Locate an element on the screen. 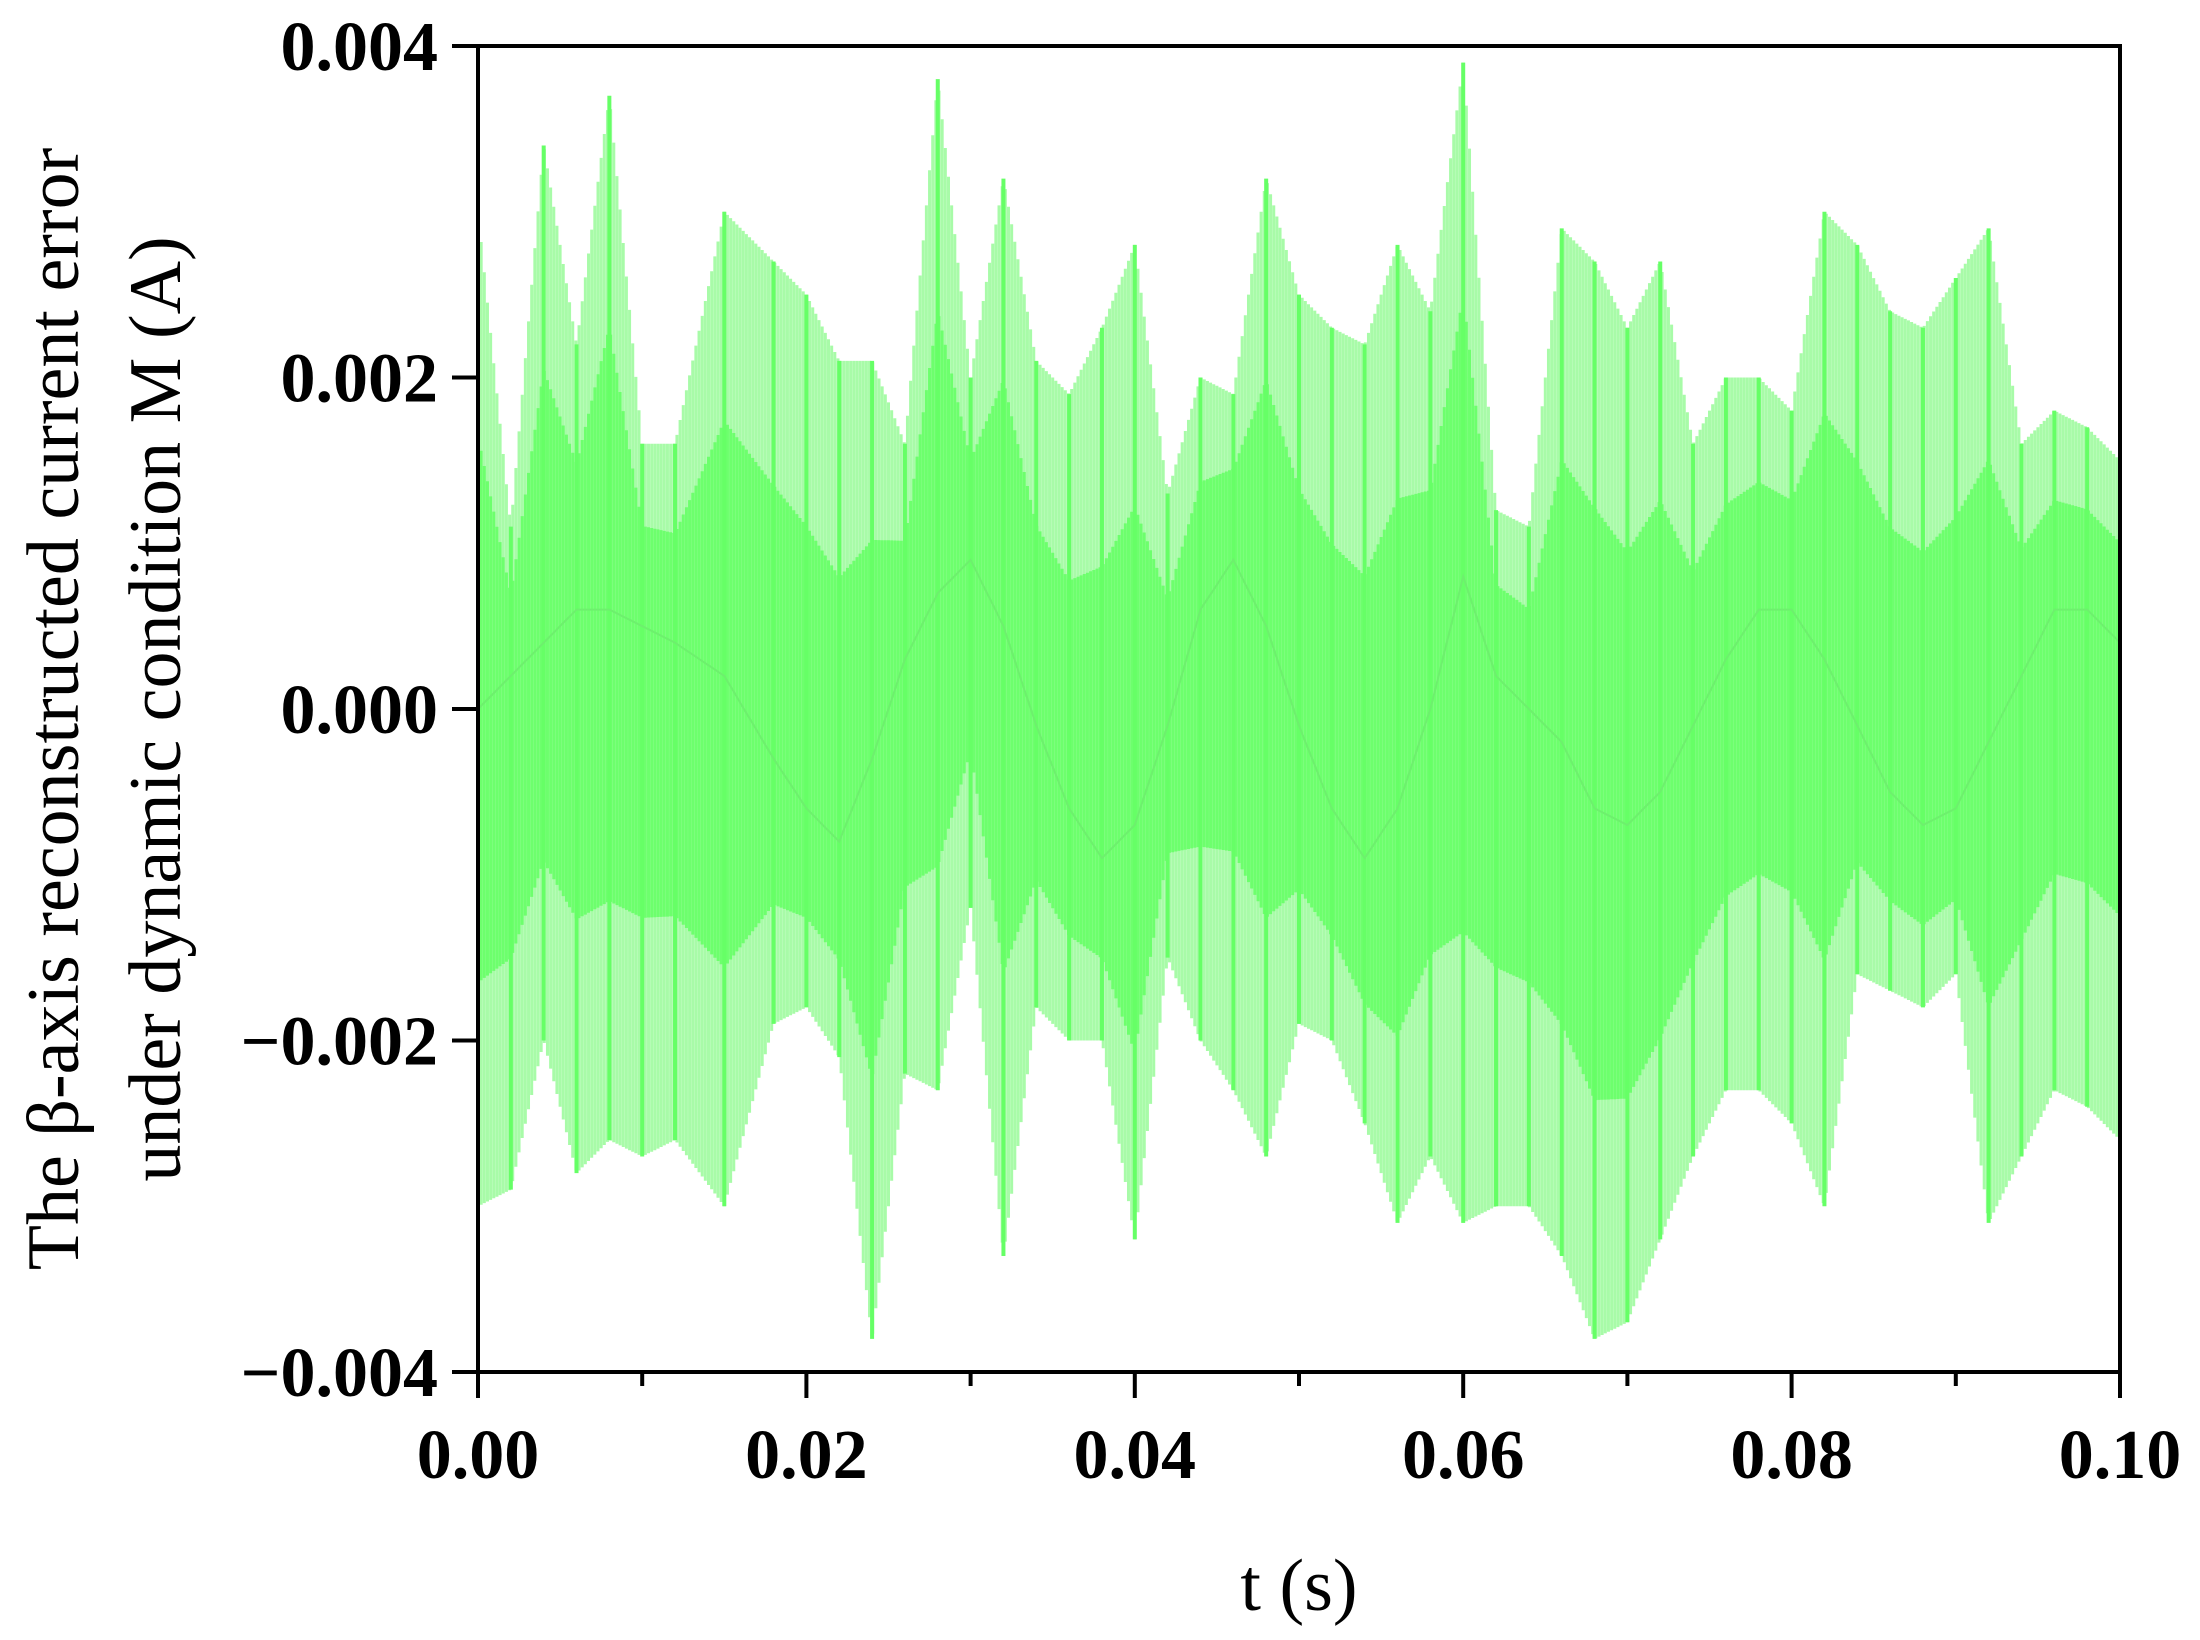 The width and height of the screenshot is (2200, 1640). y-tick-label: −0.002 is located at coordinates (339, 1042).